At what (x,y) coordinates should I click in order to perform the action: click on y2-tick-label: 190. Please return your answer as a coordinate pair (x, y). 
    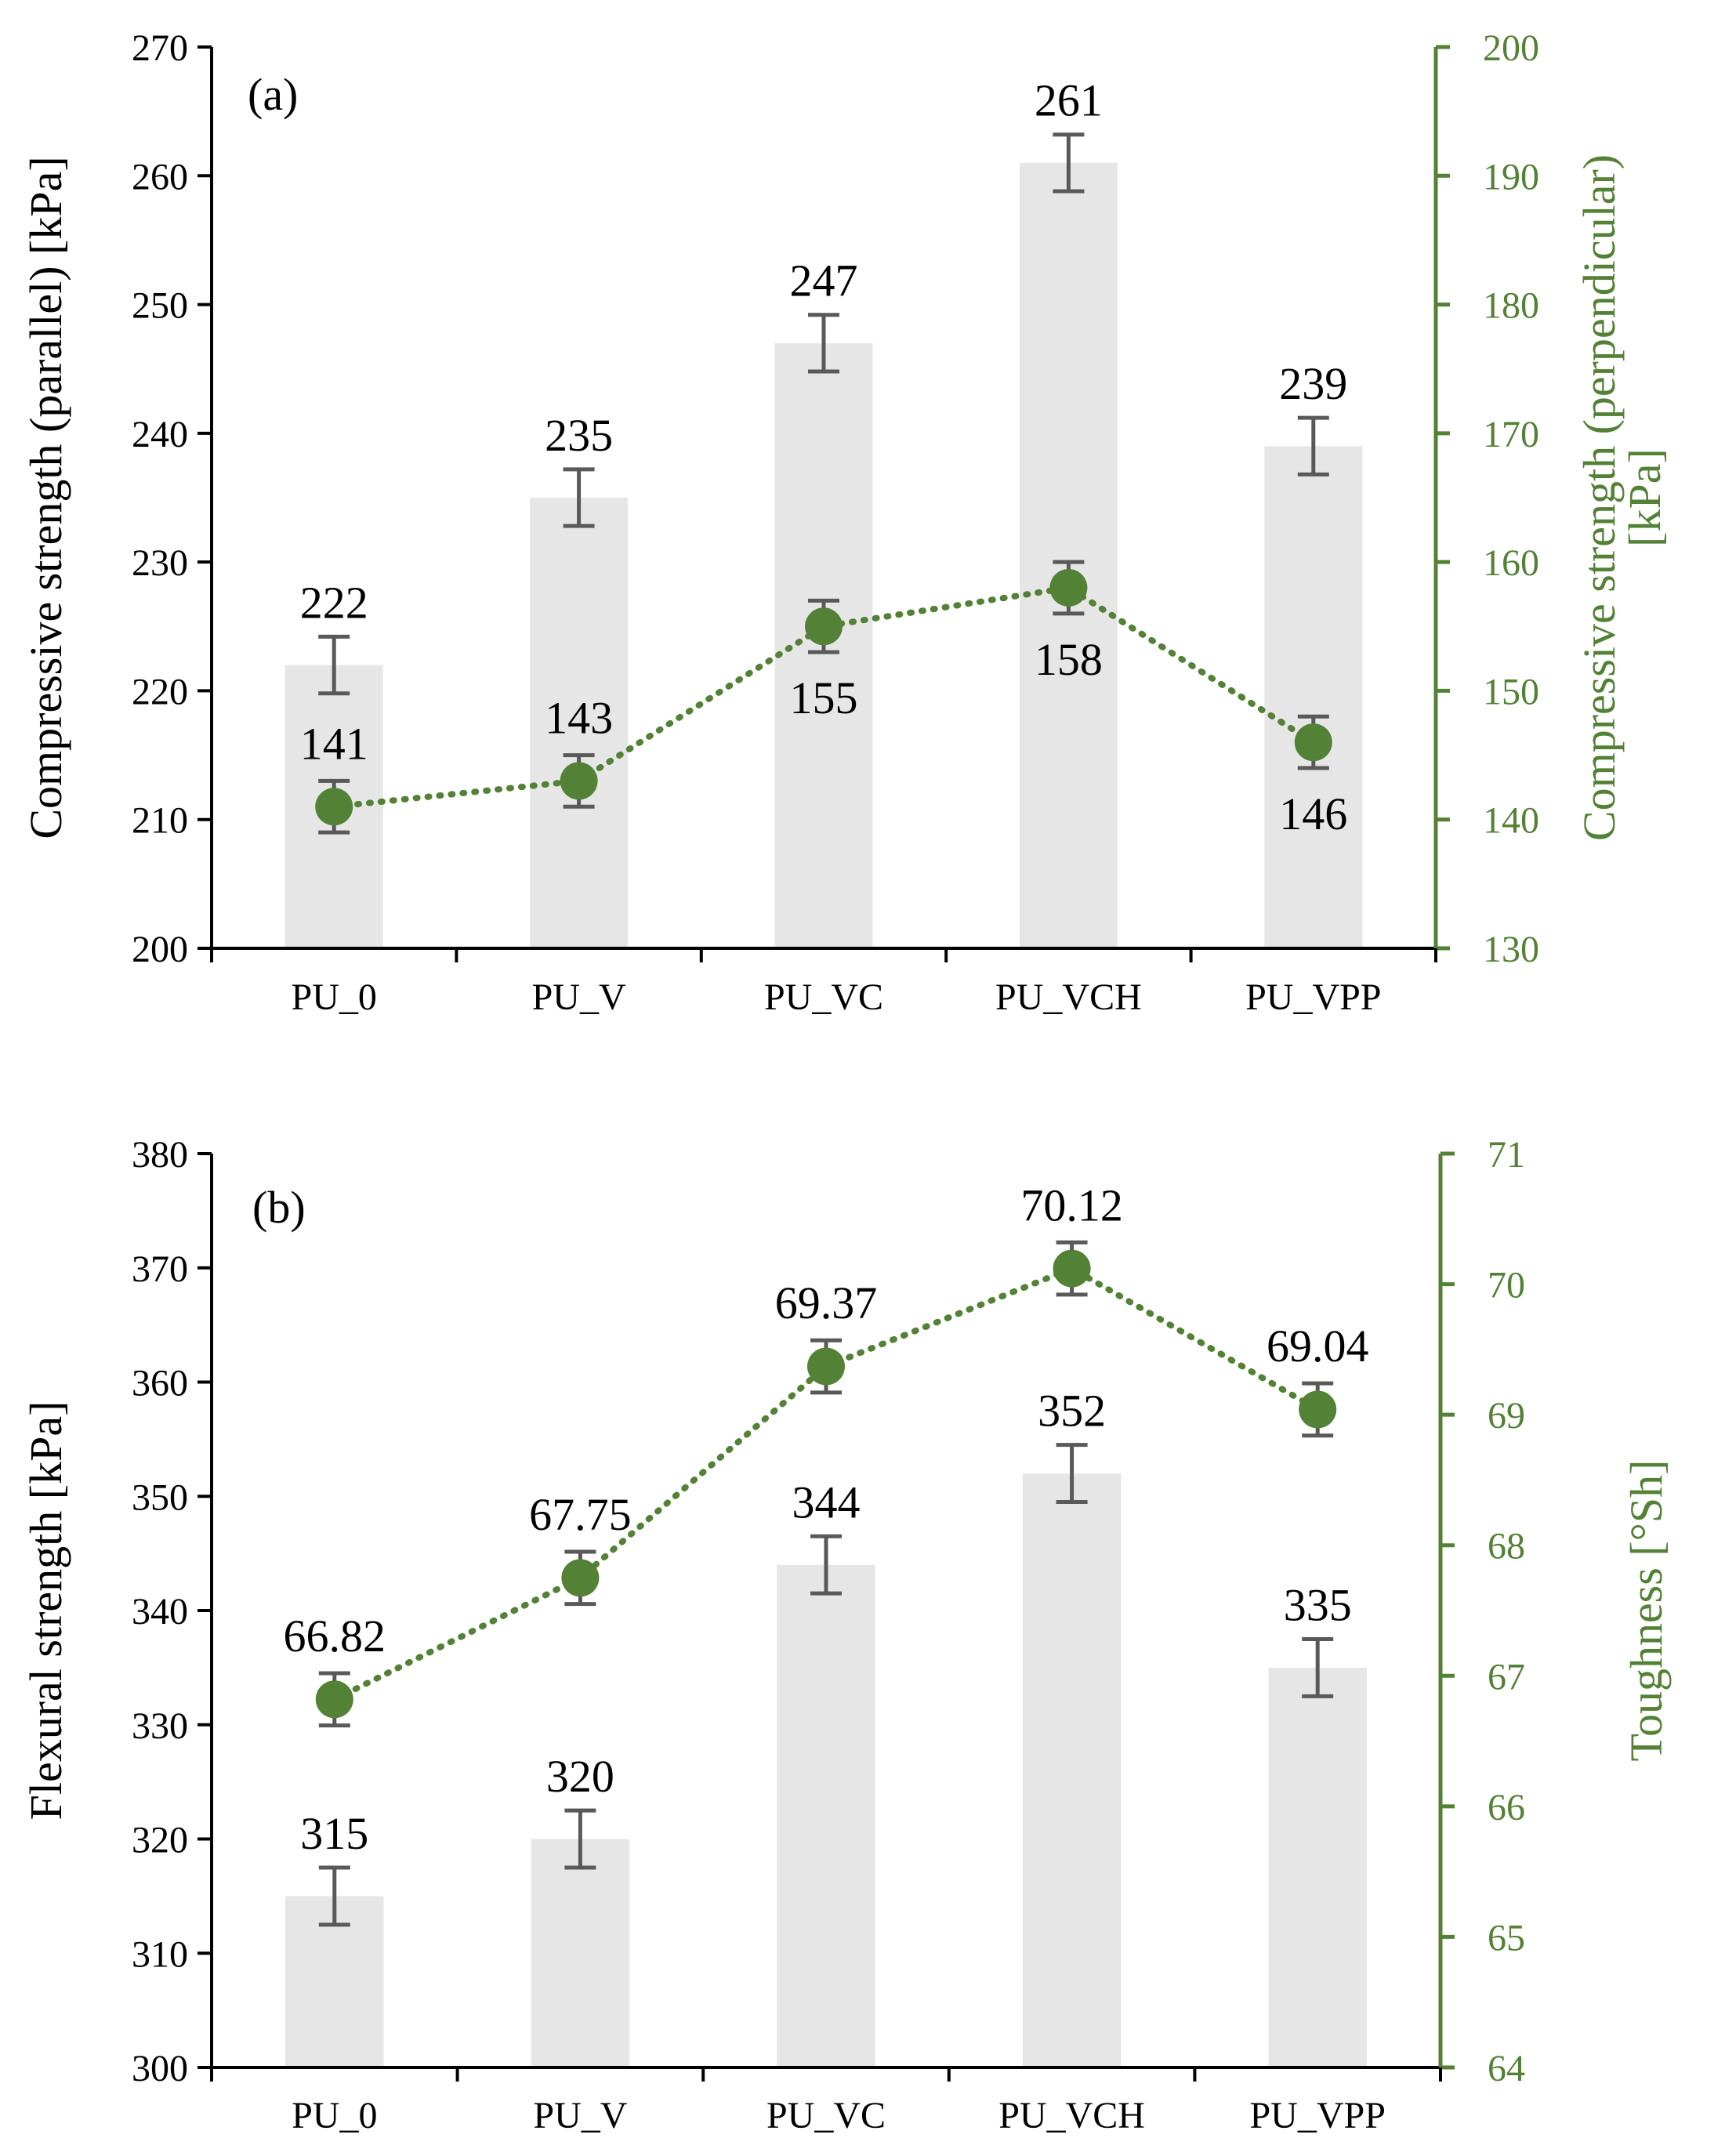
    Looking at the image, I should click on (1511, 176).